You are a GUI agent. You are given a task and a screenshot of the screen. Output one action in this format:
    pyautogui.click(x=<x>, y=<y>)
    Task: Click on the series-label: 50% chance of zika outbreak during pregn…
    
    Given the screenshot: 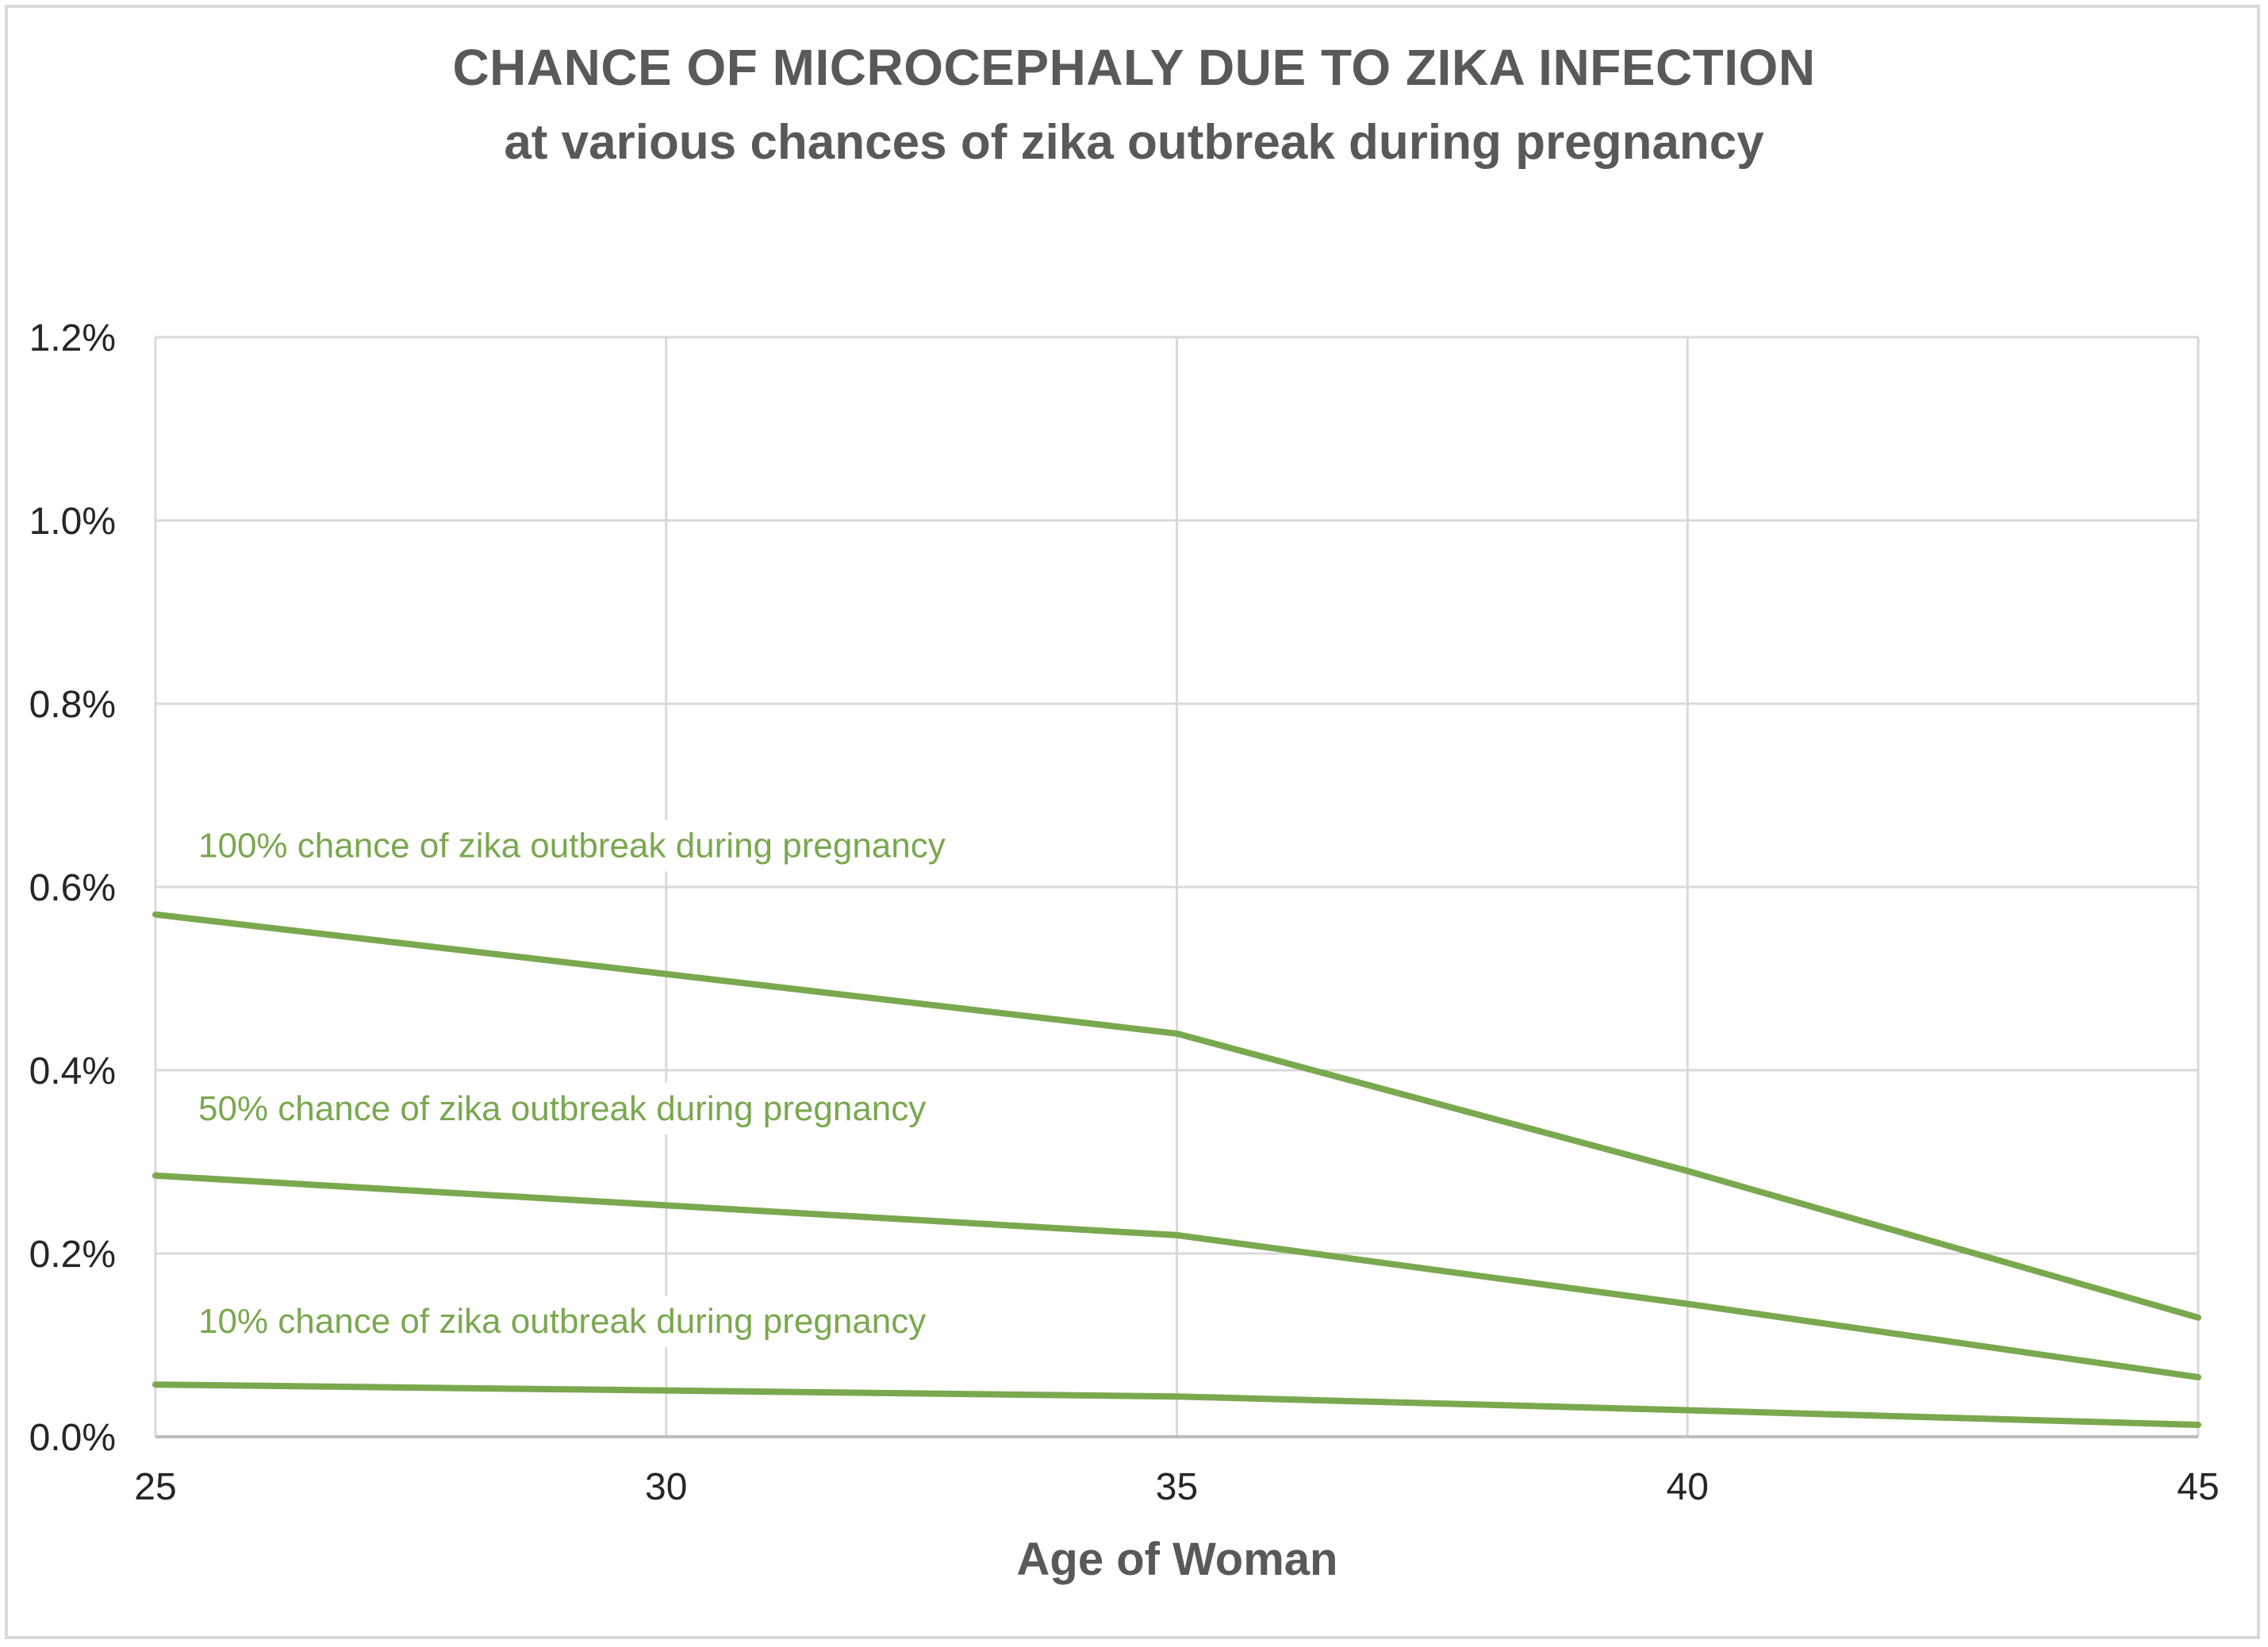 What is the action you would take?
    pyautogui.click(x=562, y=1108)
    